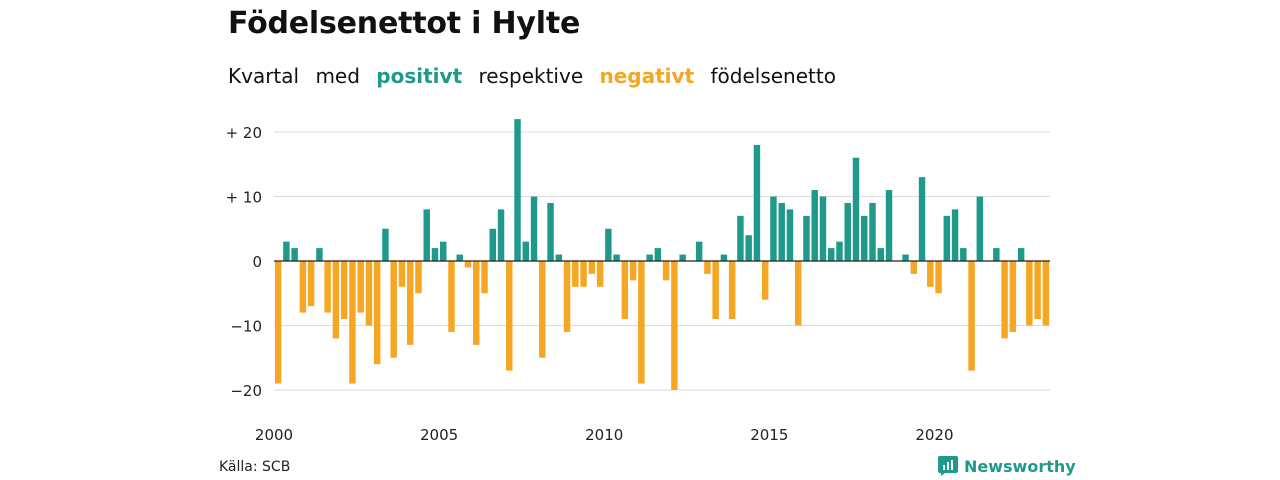 The width and height of the screenshot is (1280, 480). Describe the element at coordinates (337, 76) in the screenshot. I see `subtitle-word: med` at that location.